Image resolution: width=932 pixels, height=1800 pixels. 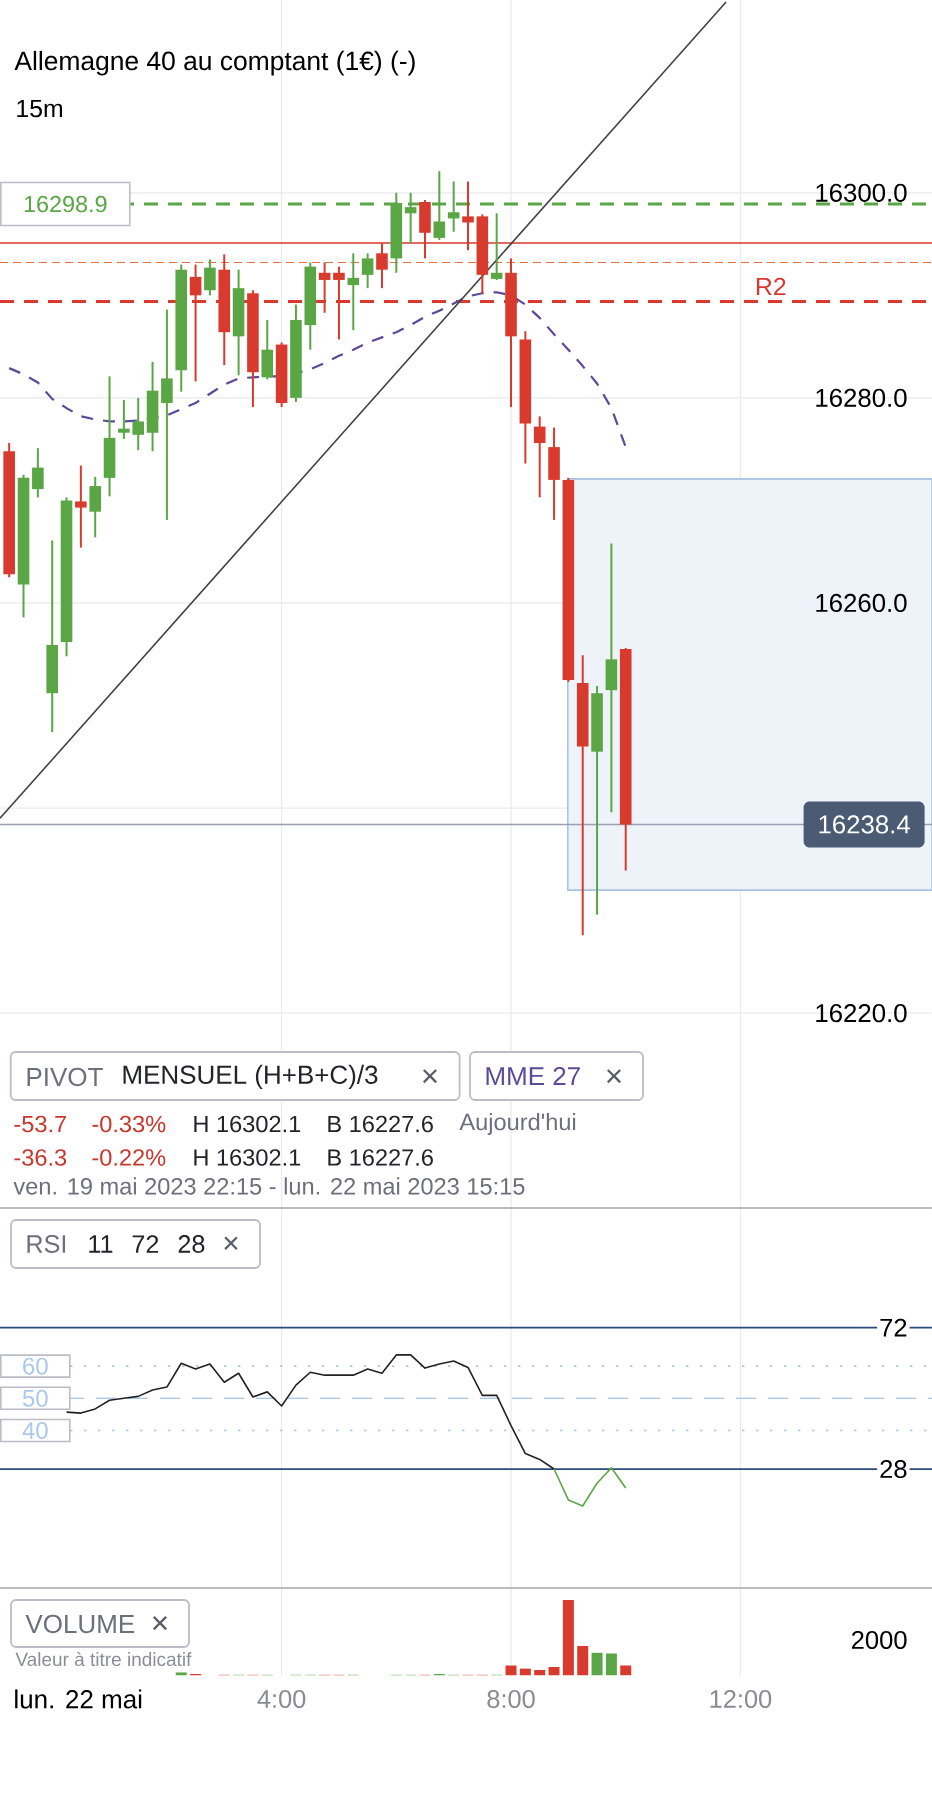 What do you see at coordinates (741, 1698) in the screenshot?
I see `x-tick-label: 12:00` at bounding box center [741, 1698].